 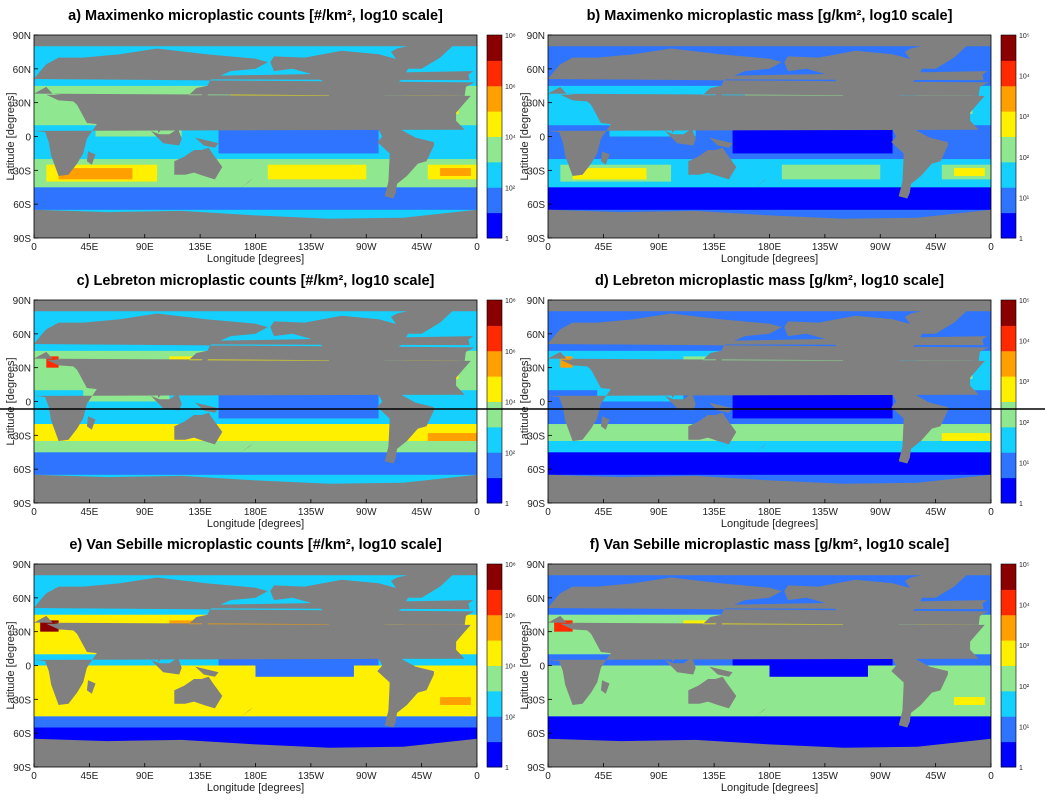 What do you see at coordinates (1024, 646) in the screenshot?
I see `colorbar-tick-label: 10³` at bounding box center [1024, 646].